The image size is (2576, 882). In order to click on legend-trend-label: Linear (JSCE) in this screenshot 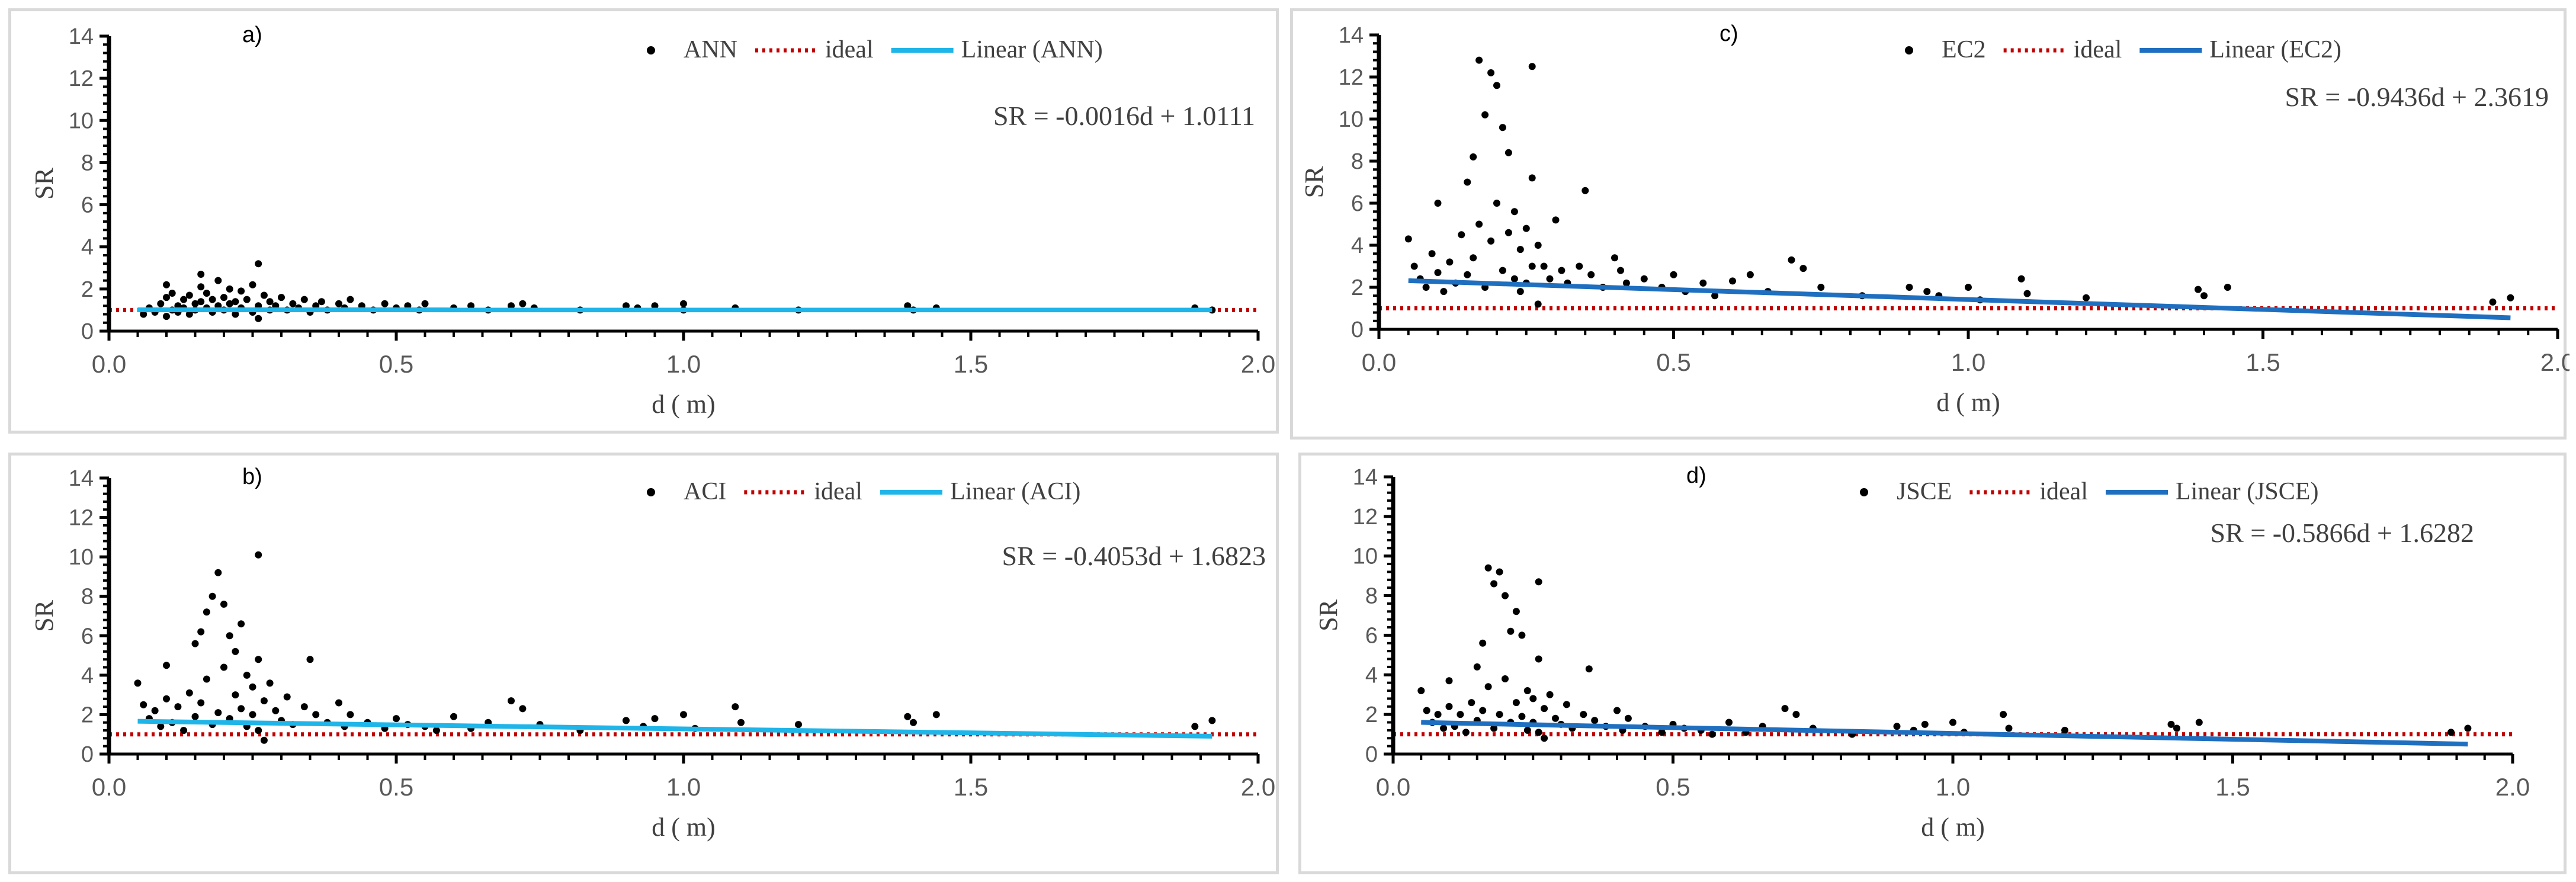, I will do `click(2247, 491)`.